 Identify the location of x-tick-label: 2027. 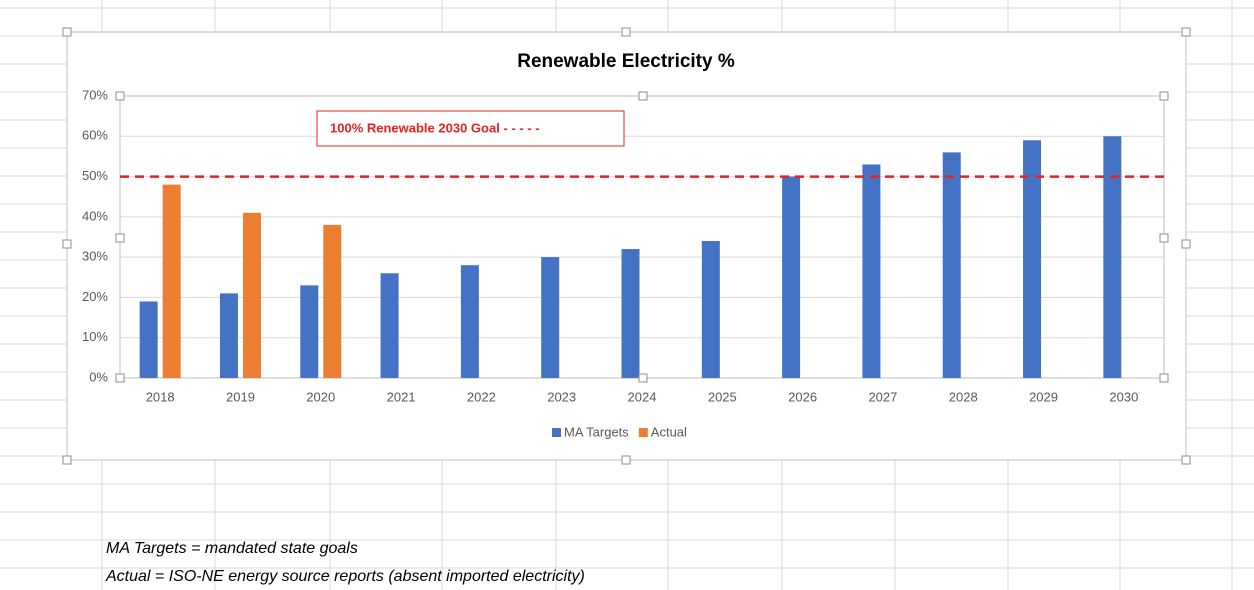
(882, 396).